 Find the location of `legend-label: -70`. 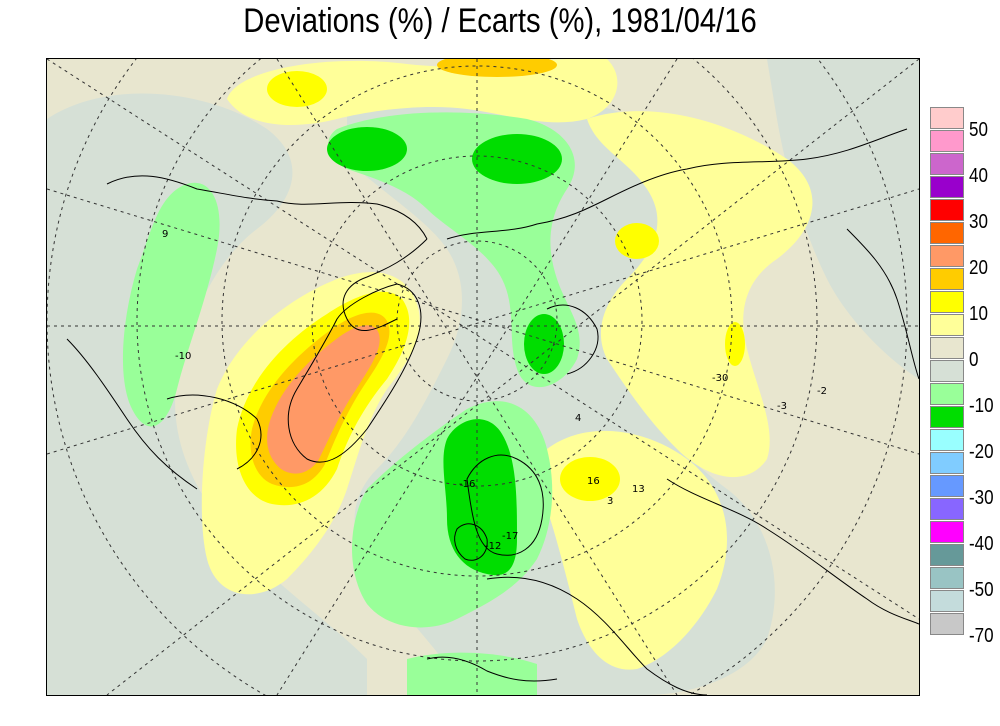

legend-label: -70 is located at coordinates (981, 636).